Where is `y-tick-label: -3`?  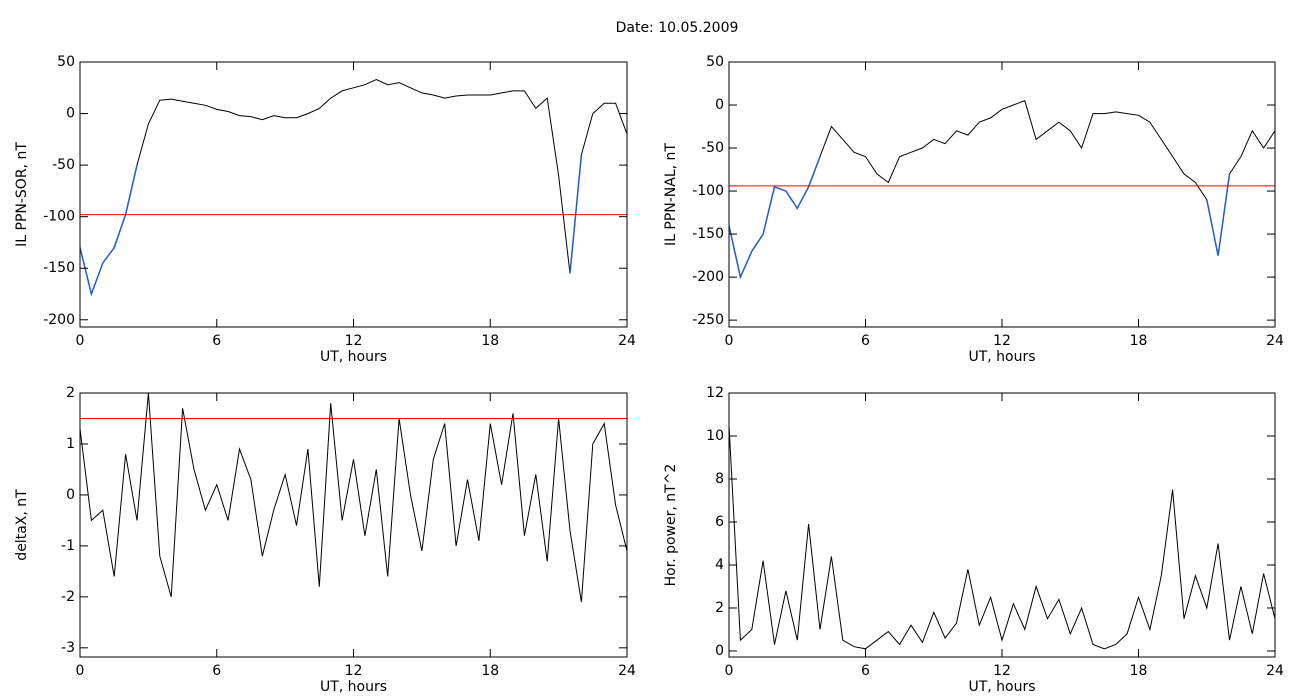
y-tick-label: -3 is located at coordinates (68, 648).